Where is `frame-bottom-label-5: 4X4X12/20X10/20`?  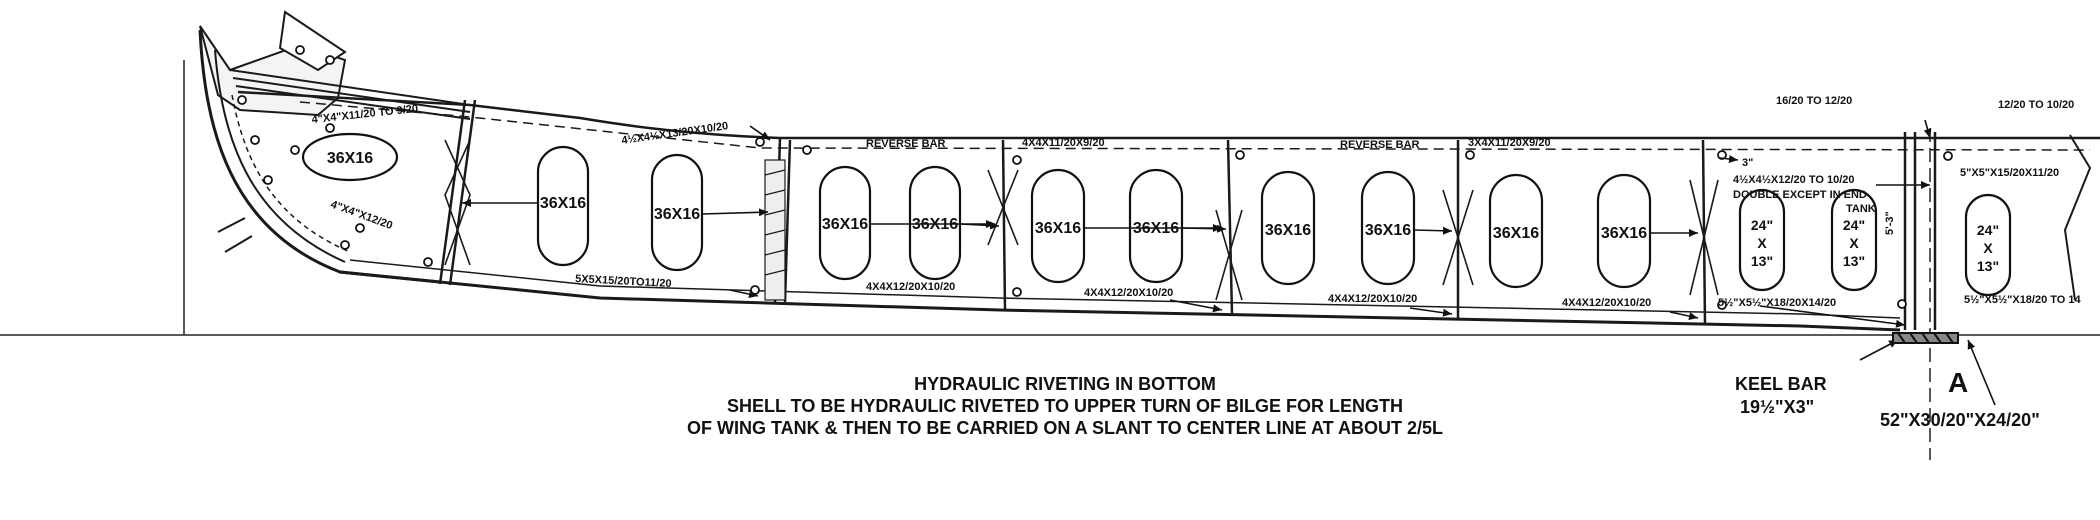 frame-bottom-label-5: 4X4X12/20X10/20 is located at coordinates (1606, 303).